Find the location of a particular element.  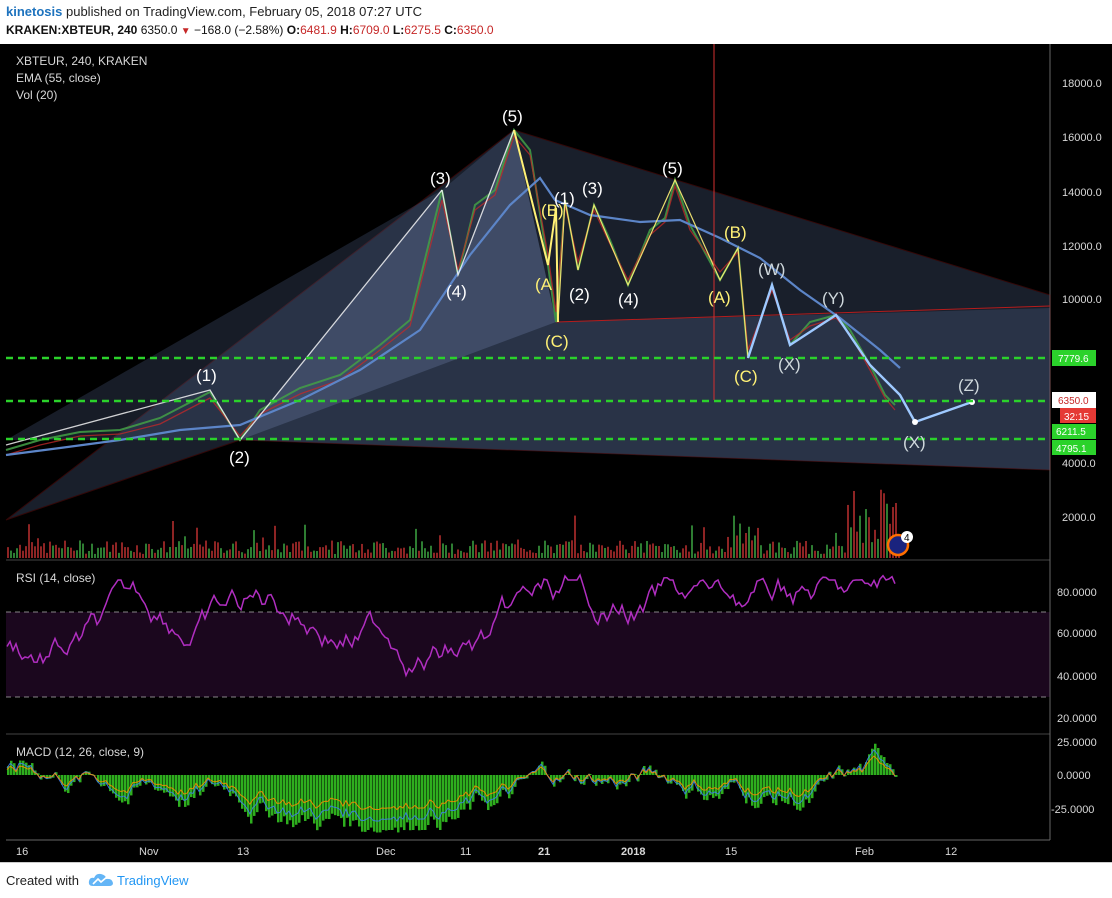

tradingview-cloud-icon is located at coordinates (101, 880).